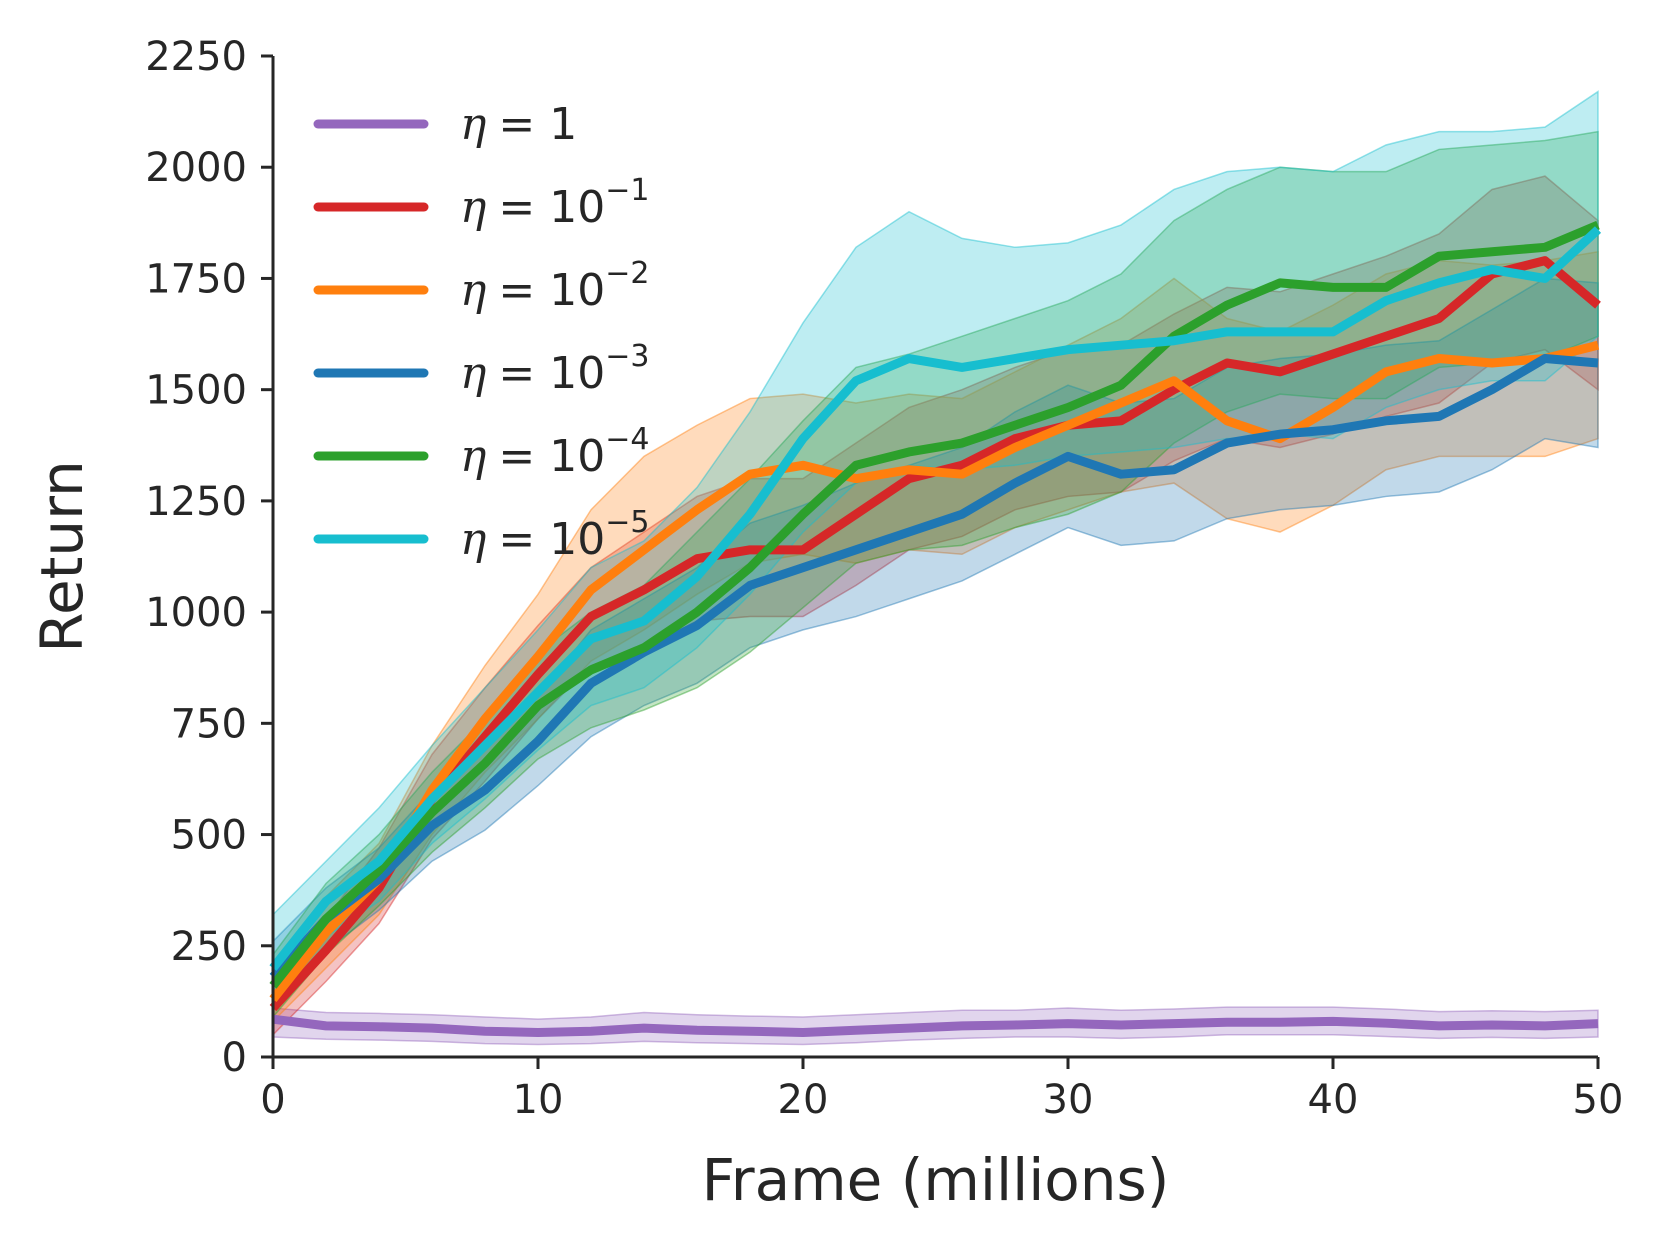 The height and width of the screenshot is (1245, 1660). What do you see at coordinates (538, 1100) in the screenshot?
I see `x-tick-label: 10` at bounding box center [538, 1100].